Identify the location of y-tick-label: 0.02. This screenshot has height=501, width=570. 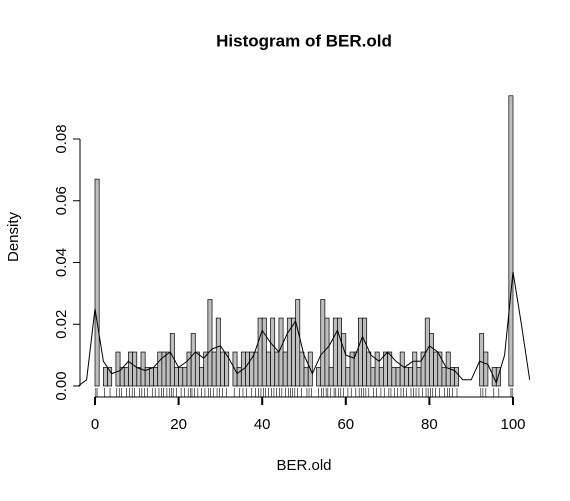
(61, 324).